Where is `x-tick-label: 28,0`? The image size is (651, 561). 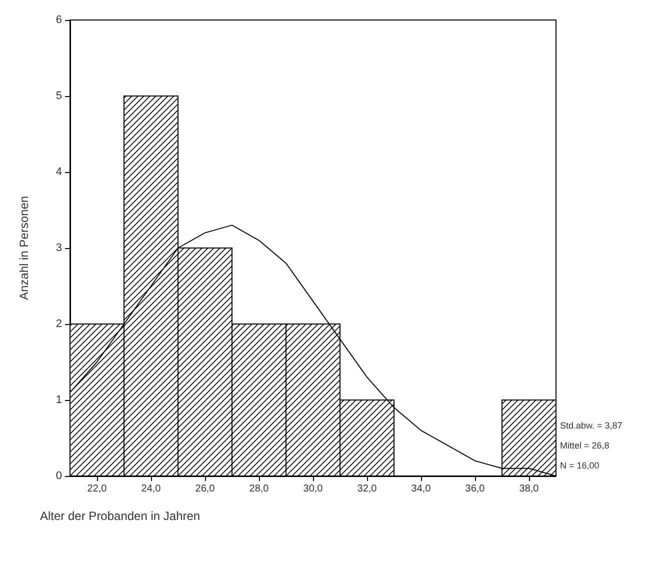
x-tick-label: 28,0 is located at coordinates (259, 489).